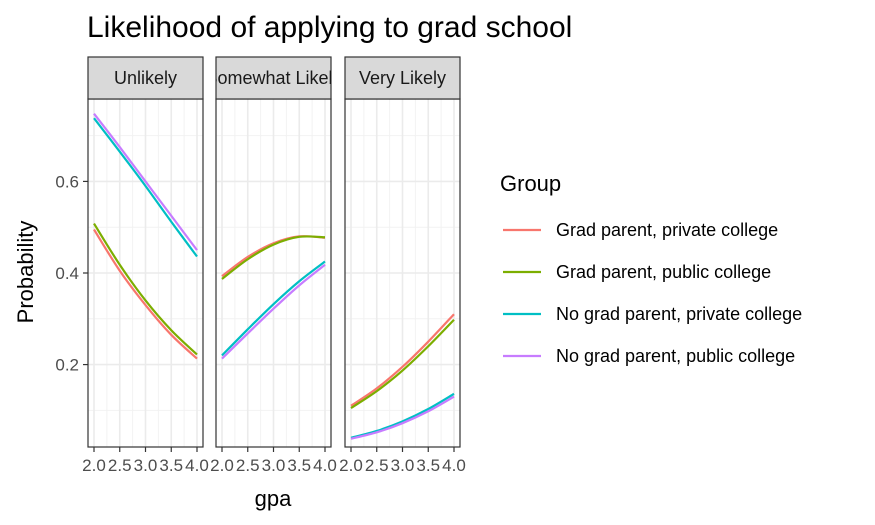  I want to click on y-tick-label: 0.4, so click(67, 273).